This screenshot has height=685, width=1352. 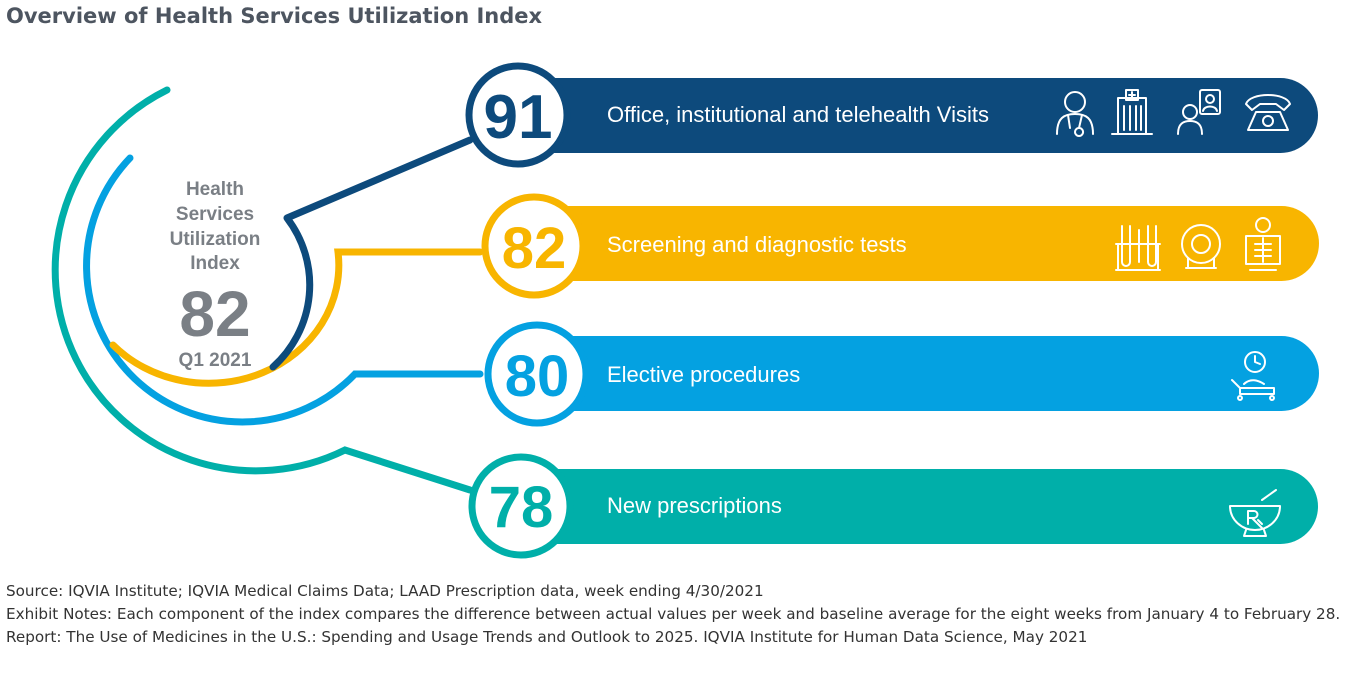 I want to click on center-label-line: Utilization, so click(x=215, y=239).